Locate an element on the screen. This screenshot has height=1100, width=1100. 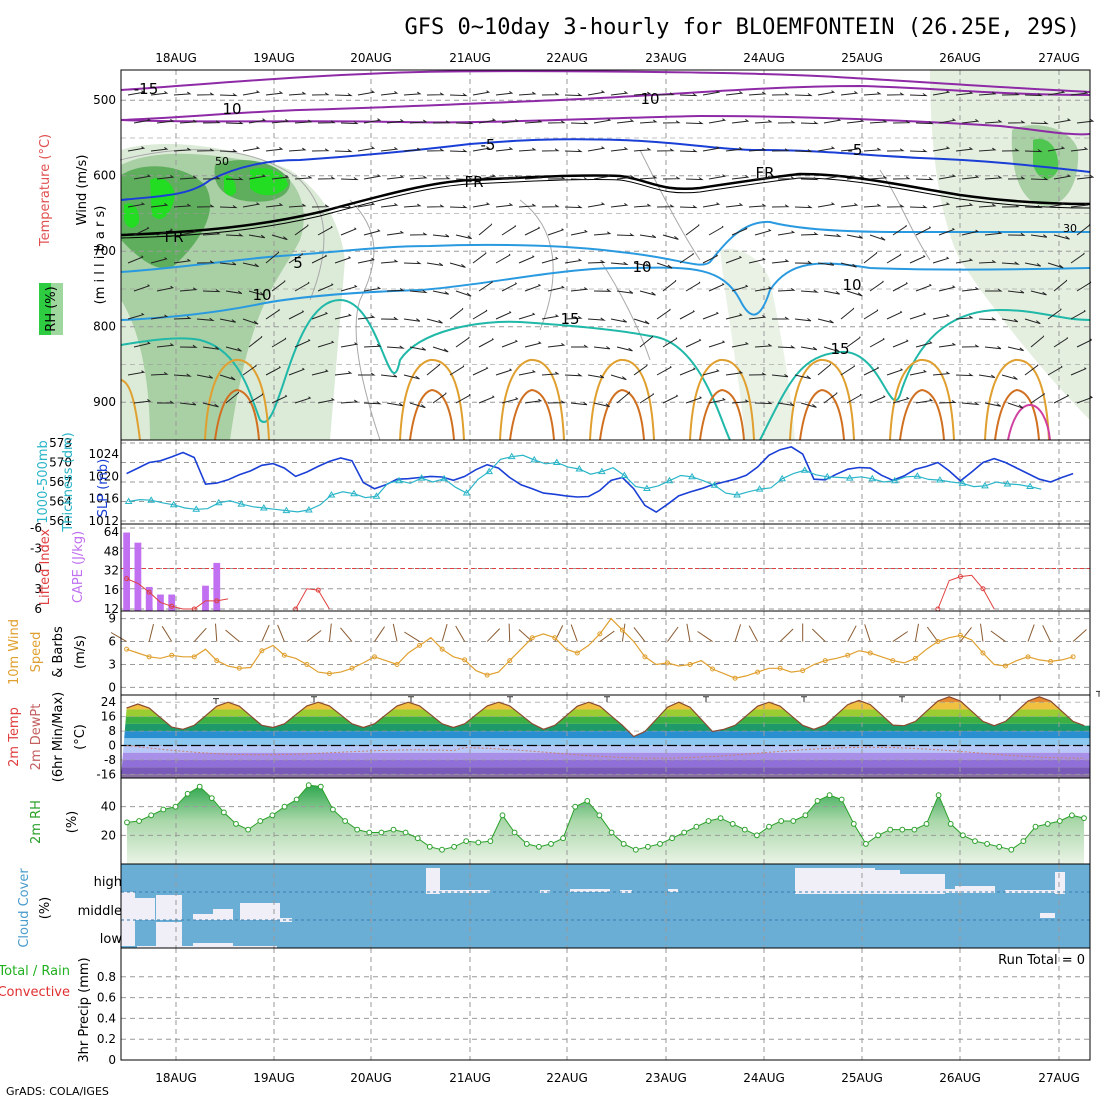
rh-dark-area is located at coordinates (1046, 159).